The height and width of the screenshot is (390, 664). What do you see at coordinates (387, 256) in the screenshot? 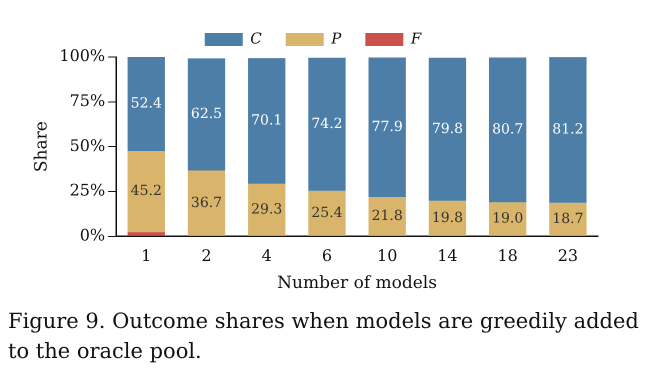
I see `x-tick-label: 10` at bounding box center [387, 256].